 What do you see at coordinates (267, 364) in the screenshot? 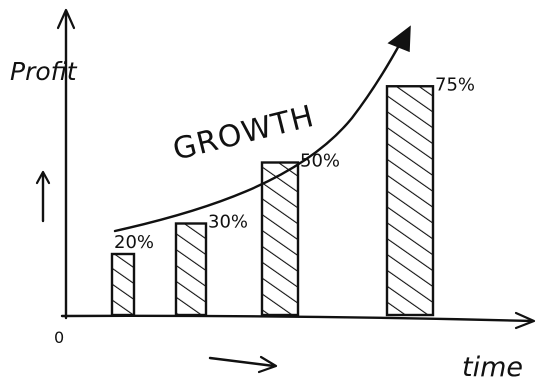
I see `right-arrow-head` at bounding box center [267, 364].